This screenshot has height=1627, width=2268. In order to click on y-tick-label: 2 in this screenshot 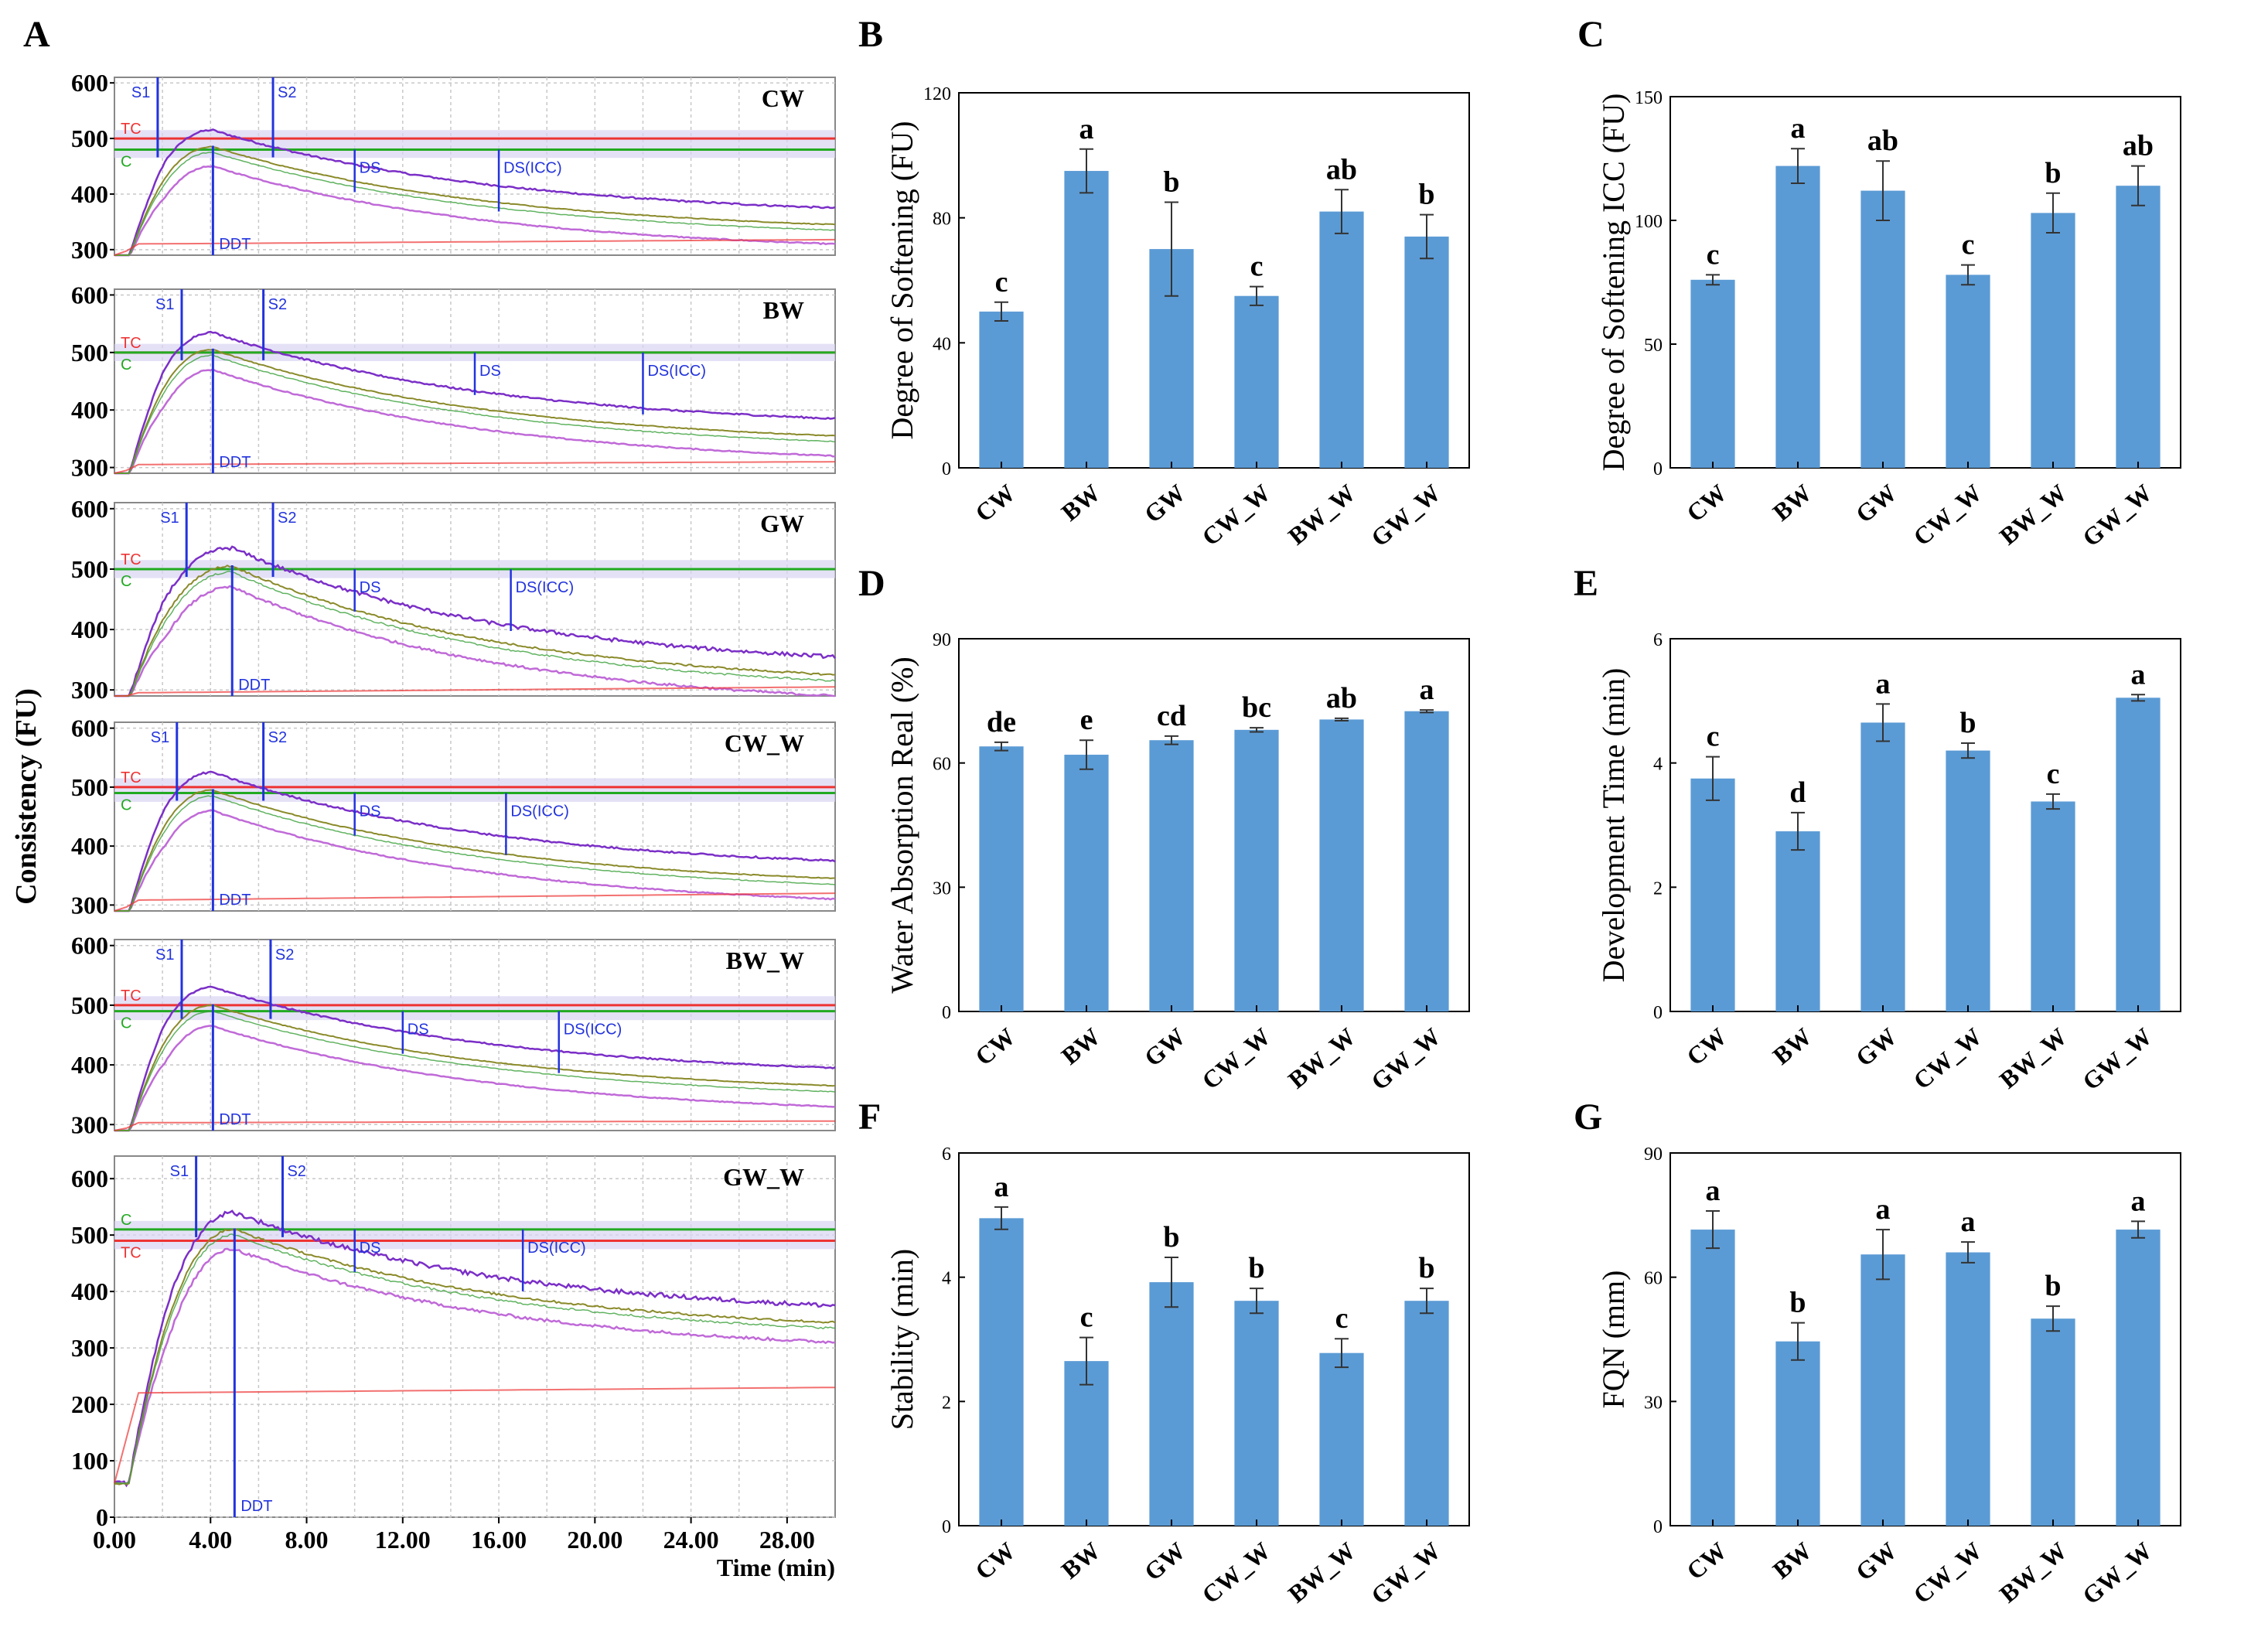, I will do `click(1658, 888)`.